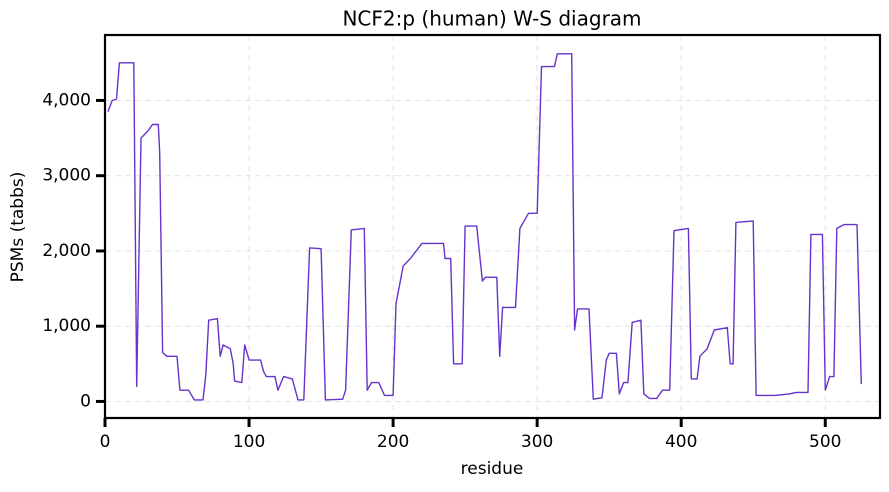 This screenshot has height=492, width=889. Describe the element at coordinates (105, 442) in the screenshot. I see `x-tick-label: 0` at that location.